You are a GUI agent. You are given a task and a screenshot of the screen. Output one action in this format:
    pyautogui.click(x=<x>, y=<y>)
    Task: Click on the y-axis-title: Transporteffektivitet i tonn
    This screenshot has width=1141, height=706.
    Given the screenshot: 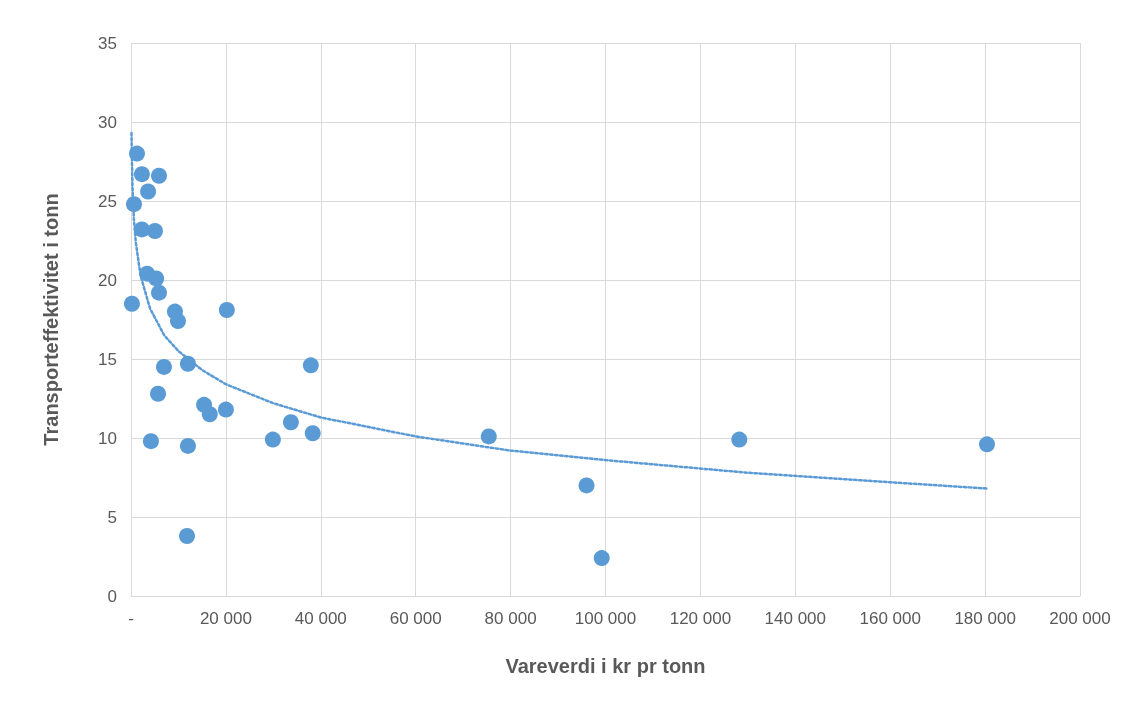 What is the action you would take?
    pyautogui.click(x=51, y=319)
    